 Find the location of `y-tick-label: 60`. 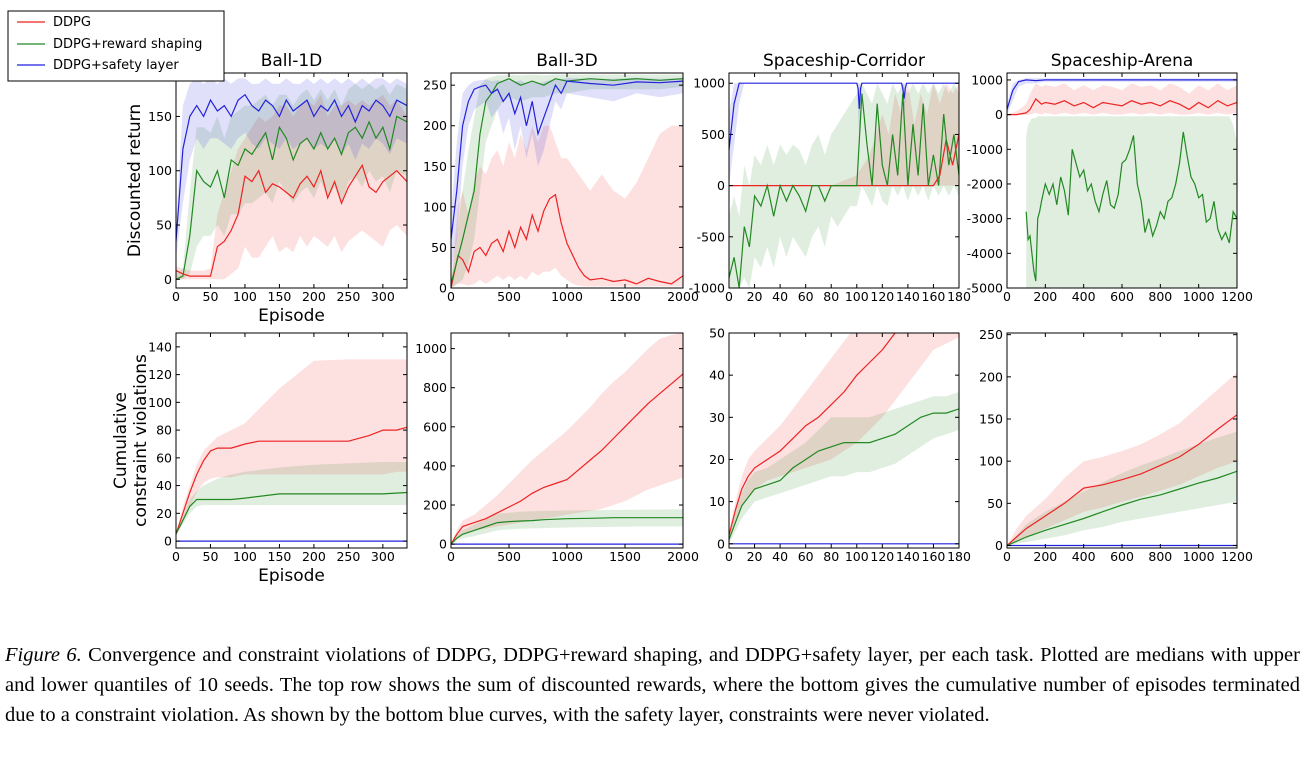

y-tick-label: 60 is located at coordinates (164, 457).